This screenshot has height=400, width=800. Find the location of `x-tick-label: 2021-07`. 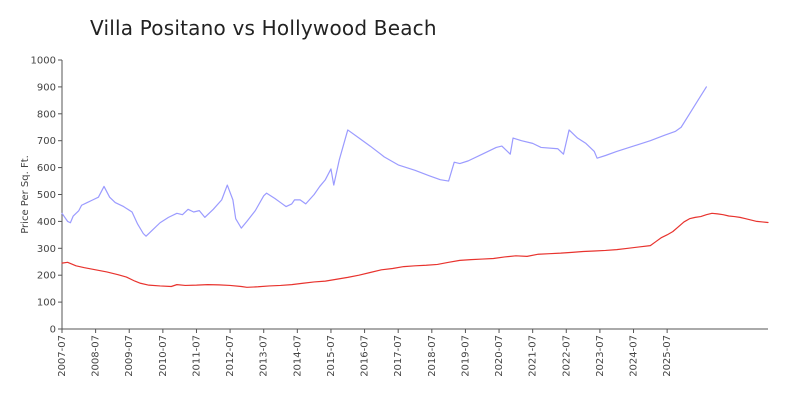

x-tick-label: 2021-07 is located at coordinates (533, 356).